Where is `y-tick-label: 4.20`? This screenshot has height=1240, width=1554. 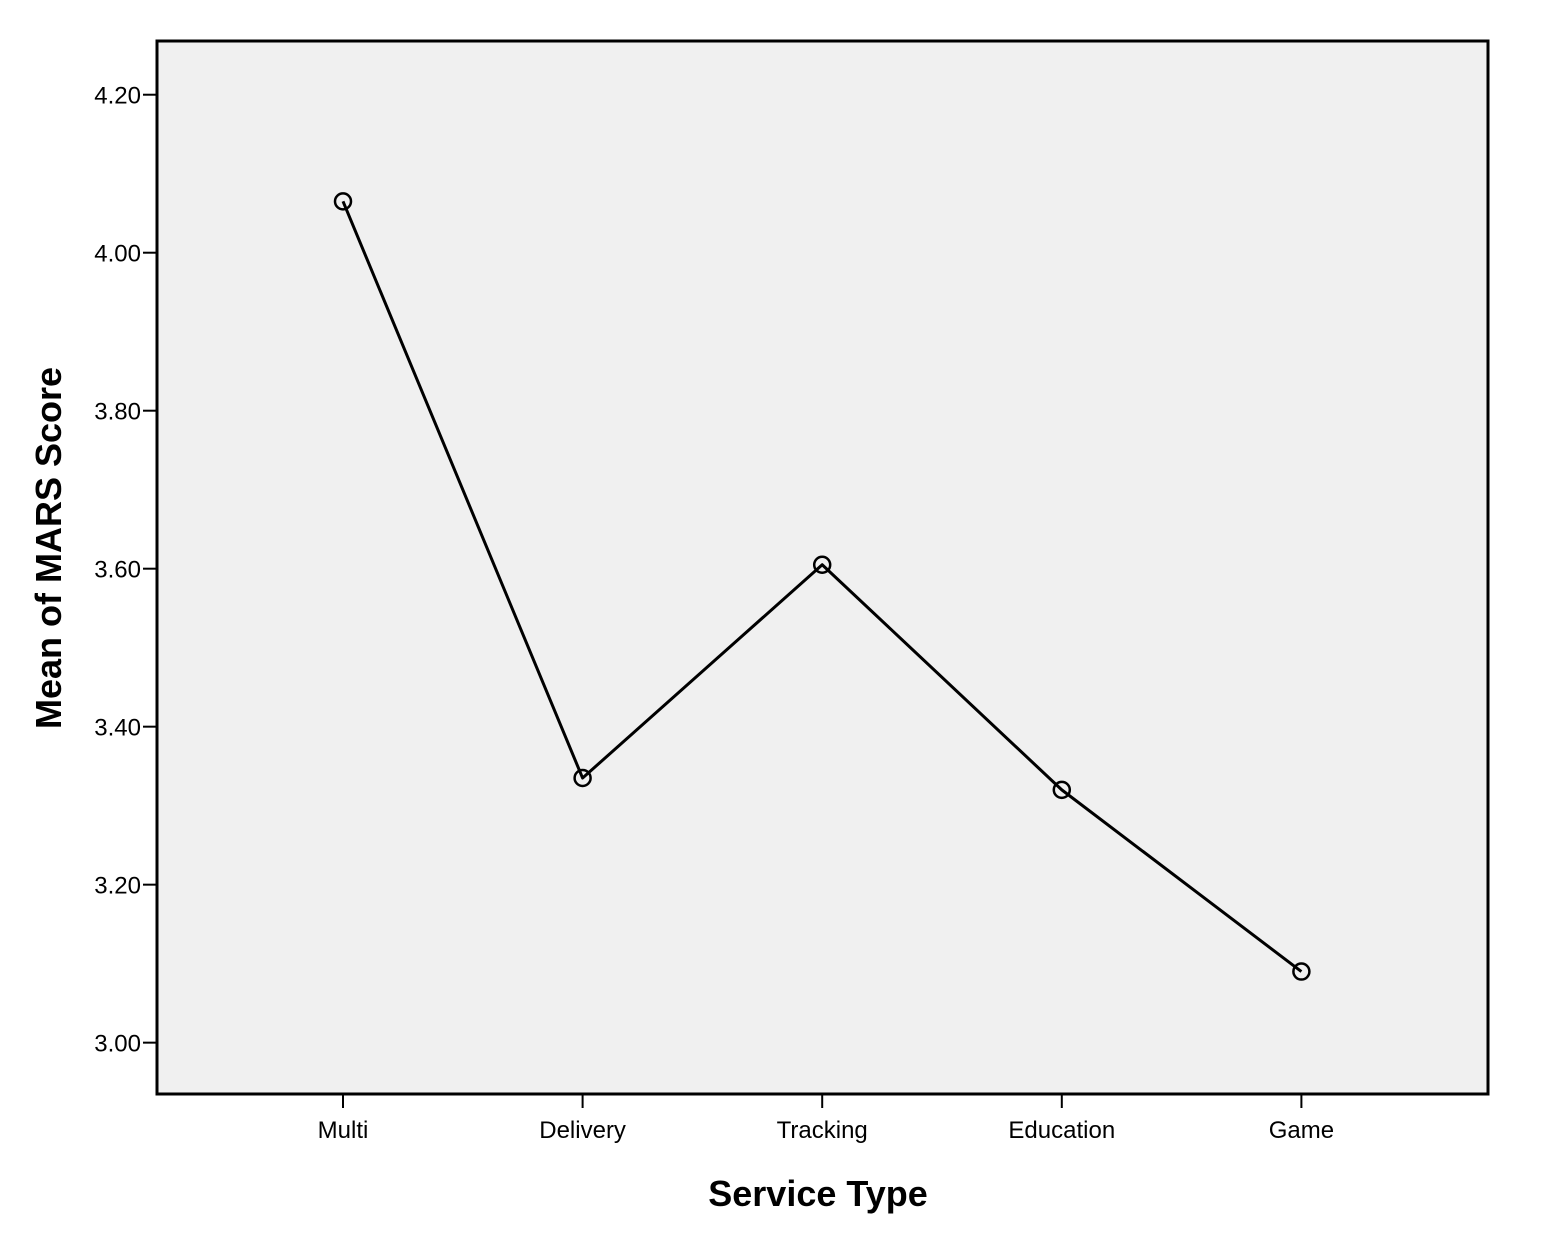
y-tick-label: 4.20 is located at coordinates (117, 96).